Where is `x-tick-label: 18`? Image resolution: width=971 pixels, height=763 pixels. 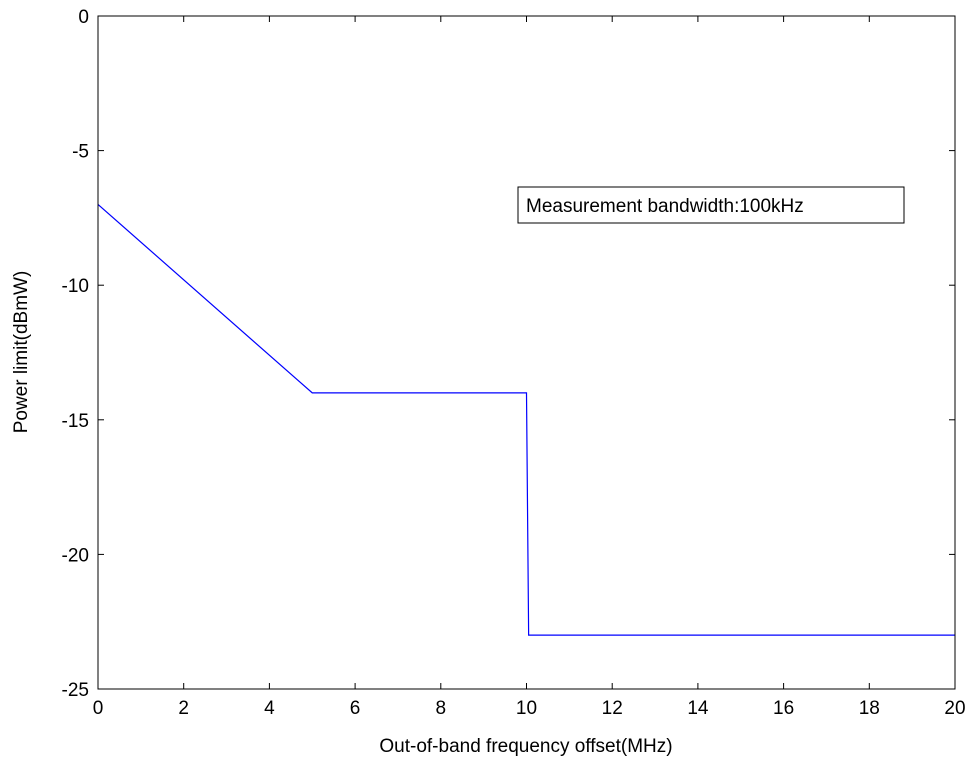 x-tick-label: 18 is located at coordinates (869, 708).